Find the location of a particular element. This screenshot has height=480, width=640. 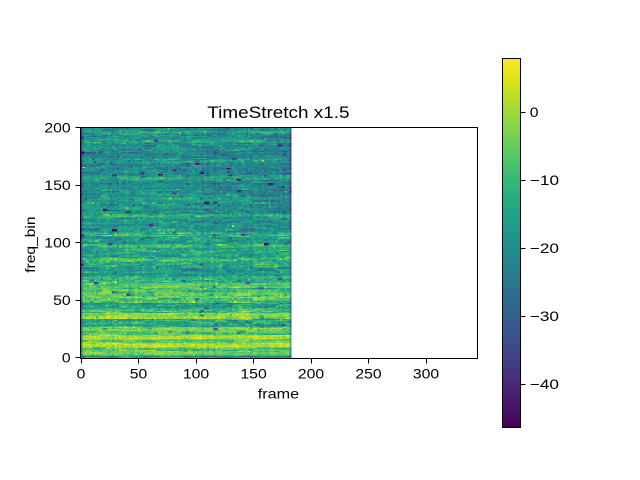

svg-text: −20 is located at coordinates (544, 248).